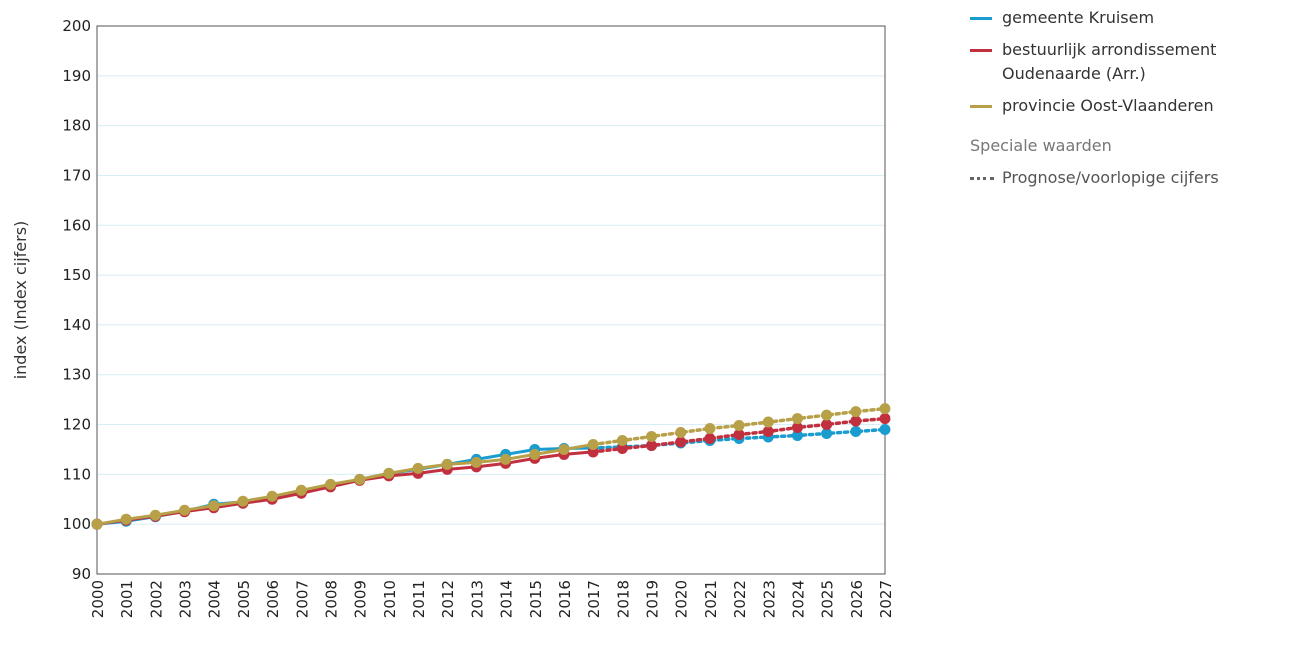 This screenshot has height=646, width=1294. Describe the element at coordinates (81, 574) in the screenshot. I see `y-tick-label: 90` at that location.